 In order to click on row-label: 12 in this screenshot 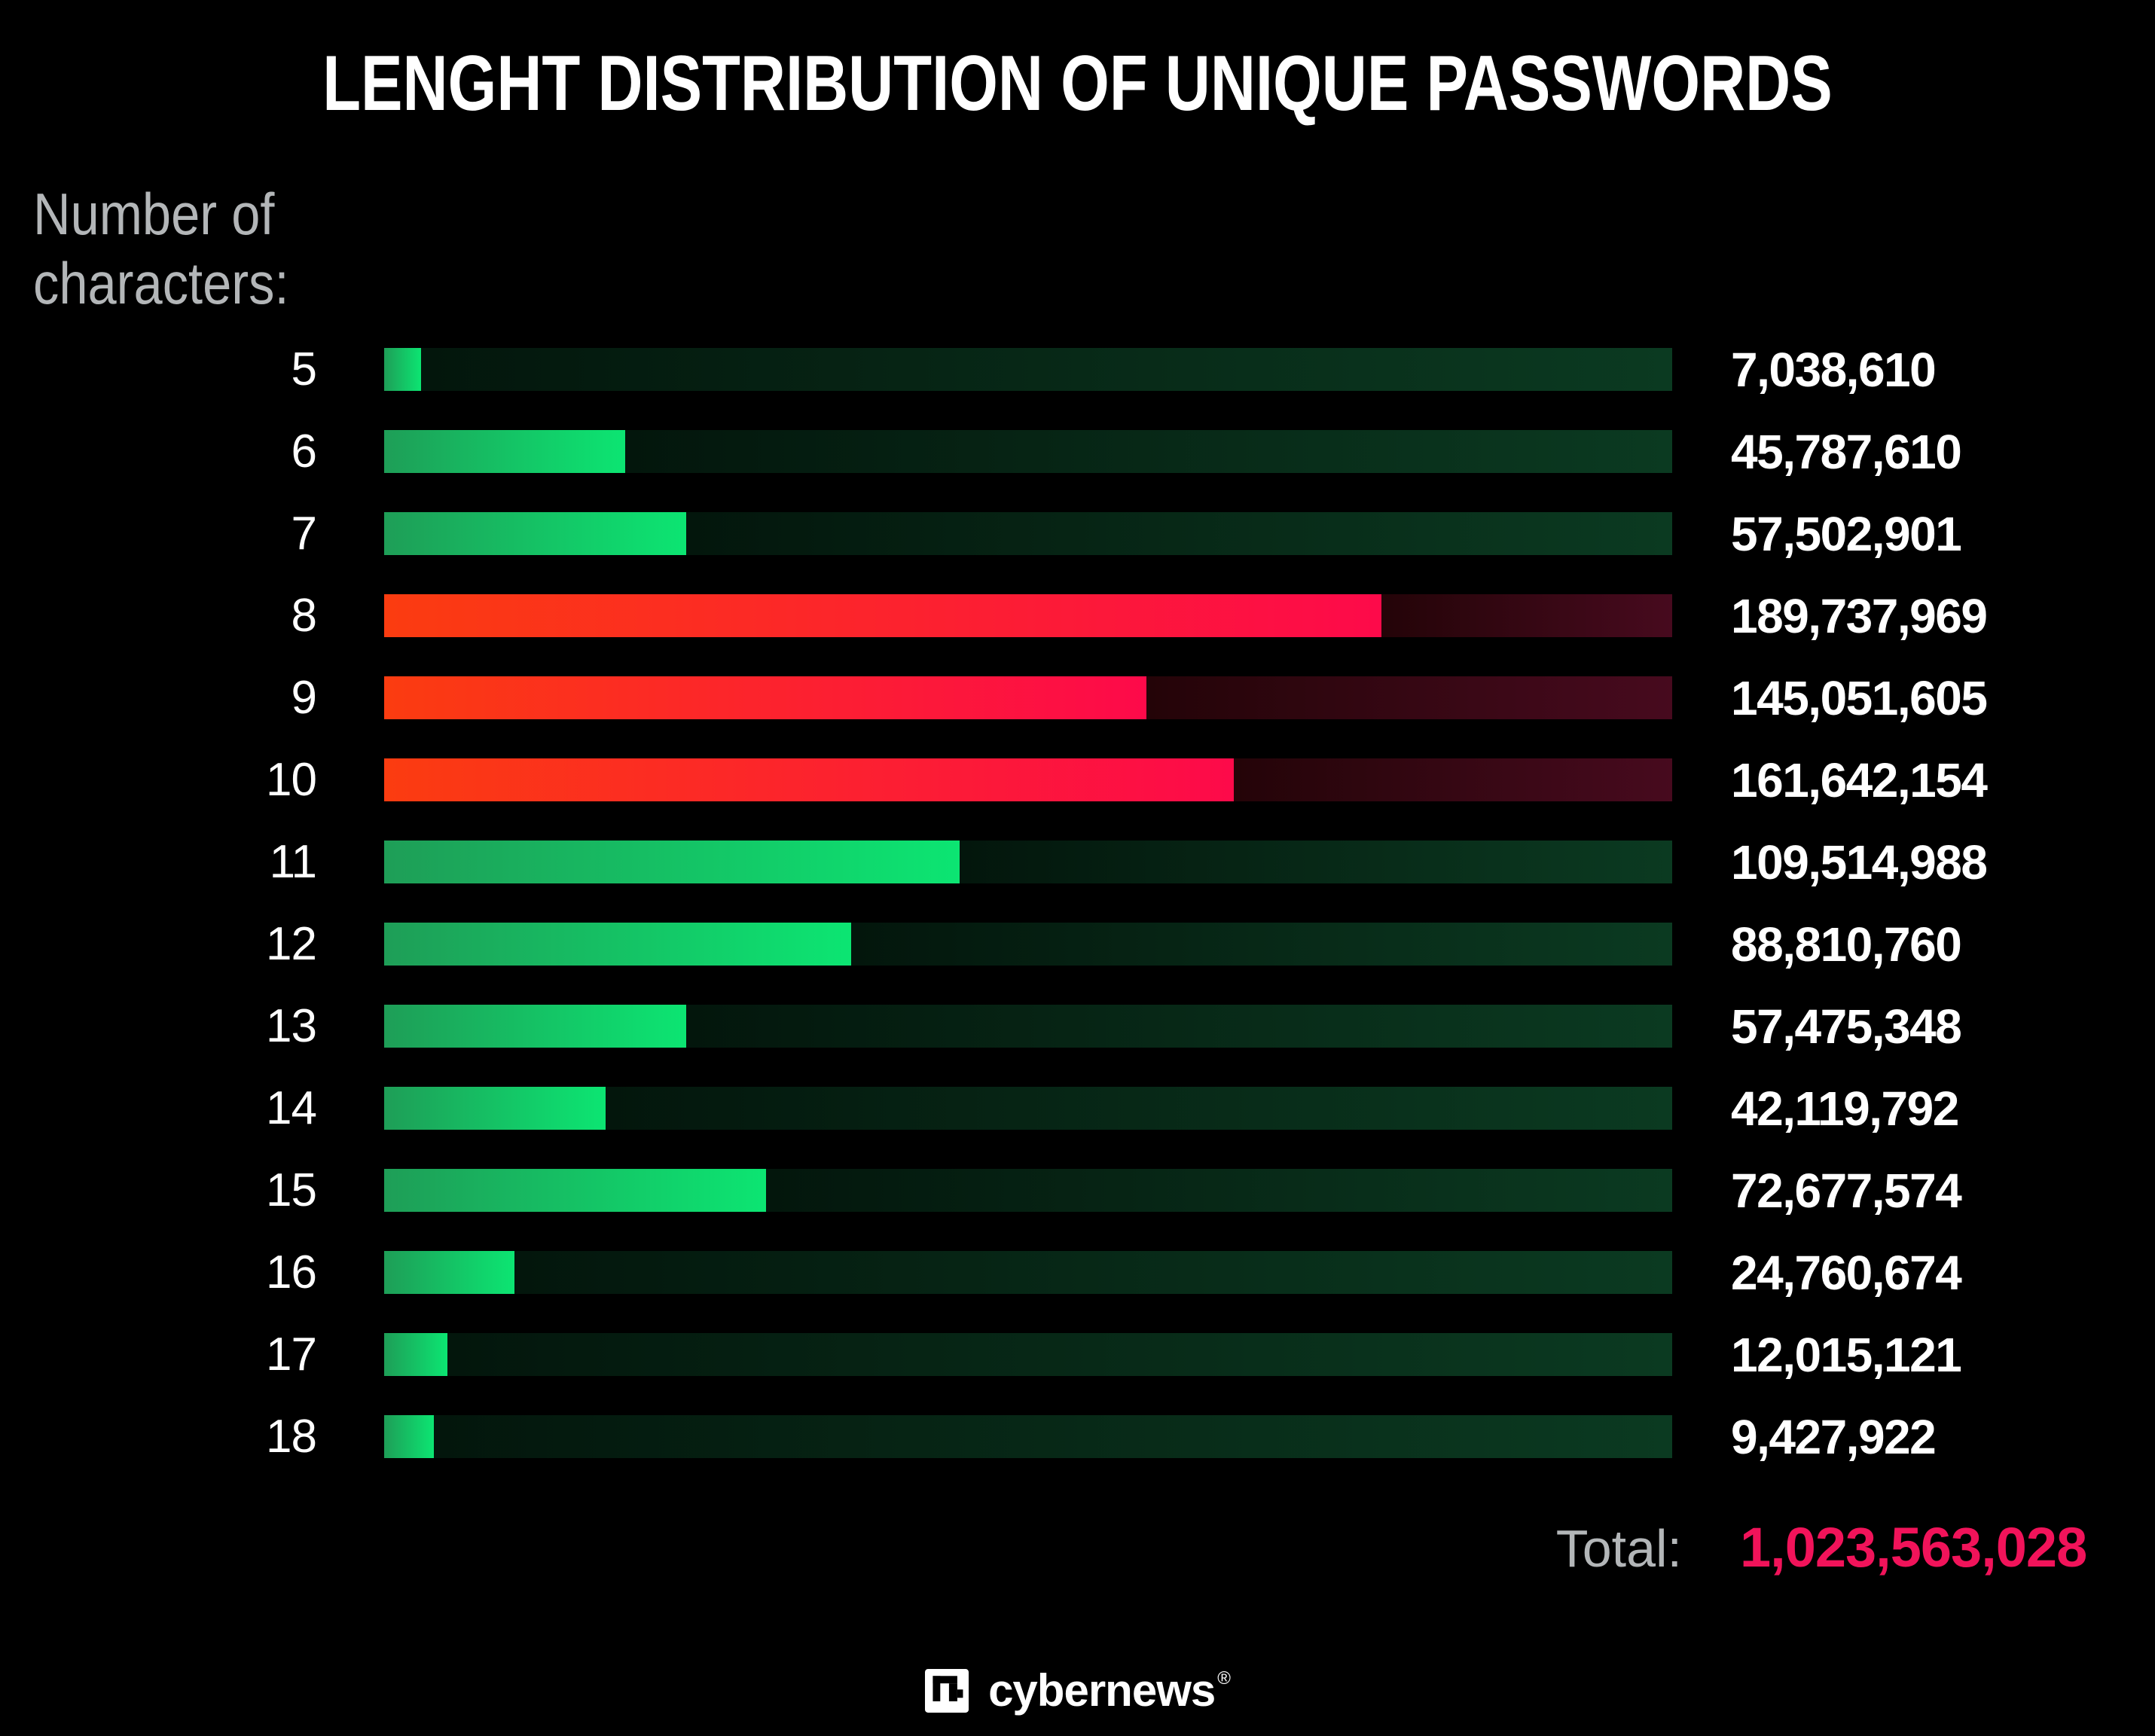, I will do `click(291, 944)`.